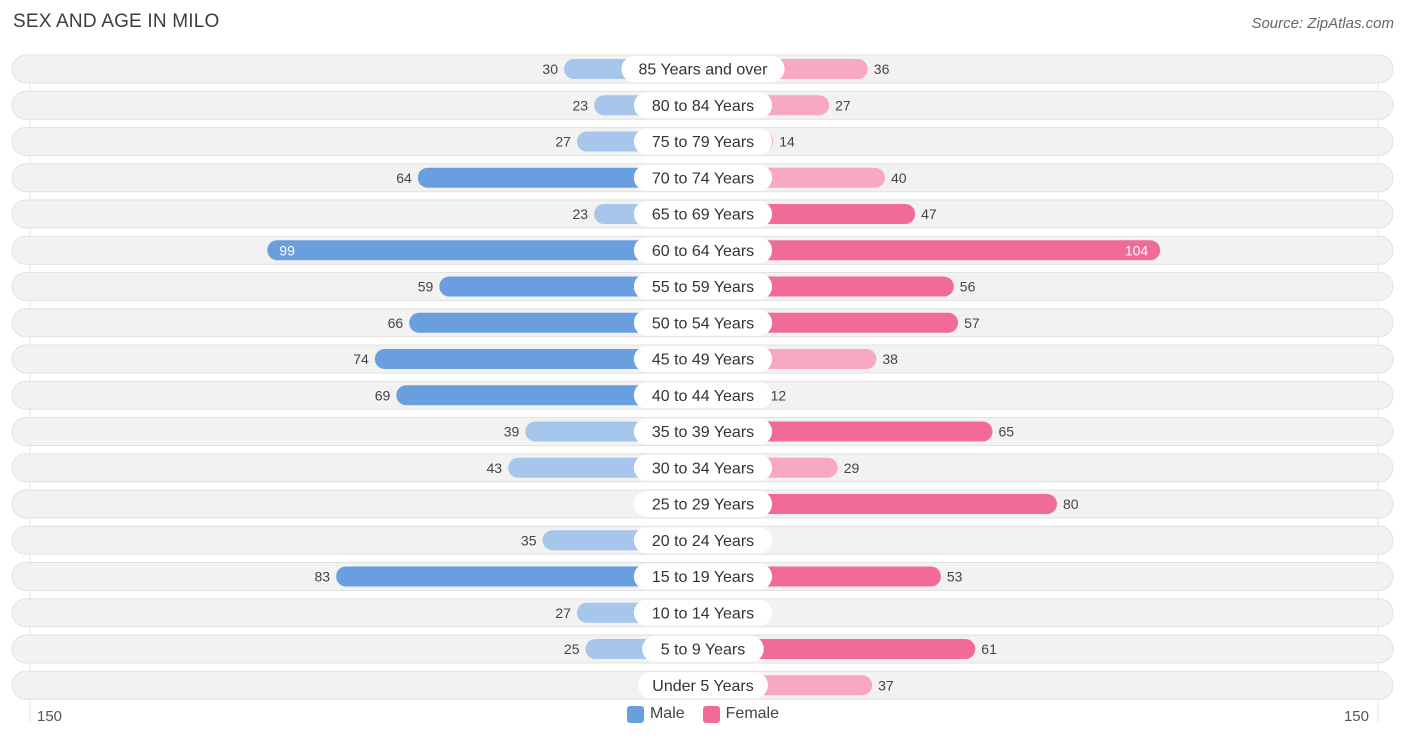 The width and height of the screenshot is (1406, 741). Describe the element at coordinates (972, 323) in the screenshot. I see `value-label-female: 57` at that location.